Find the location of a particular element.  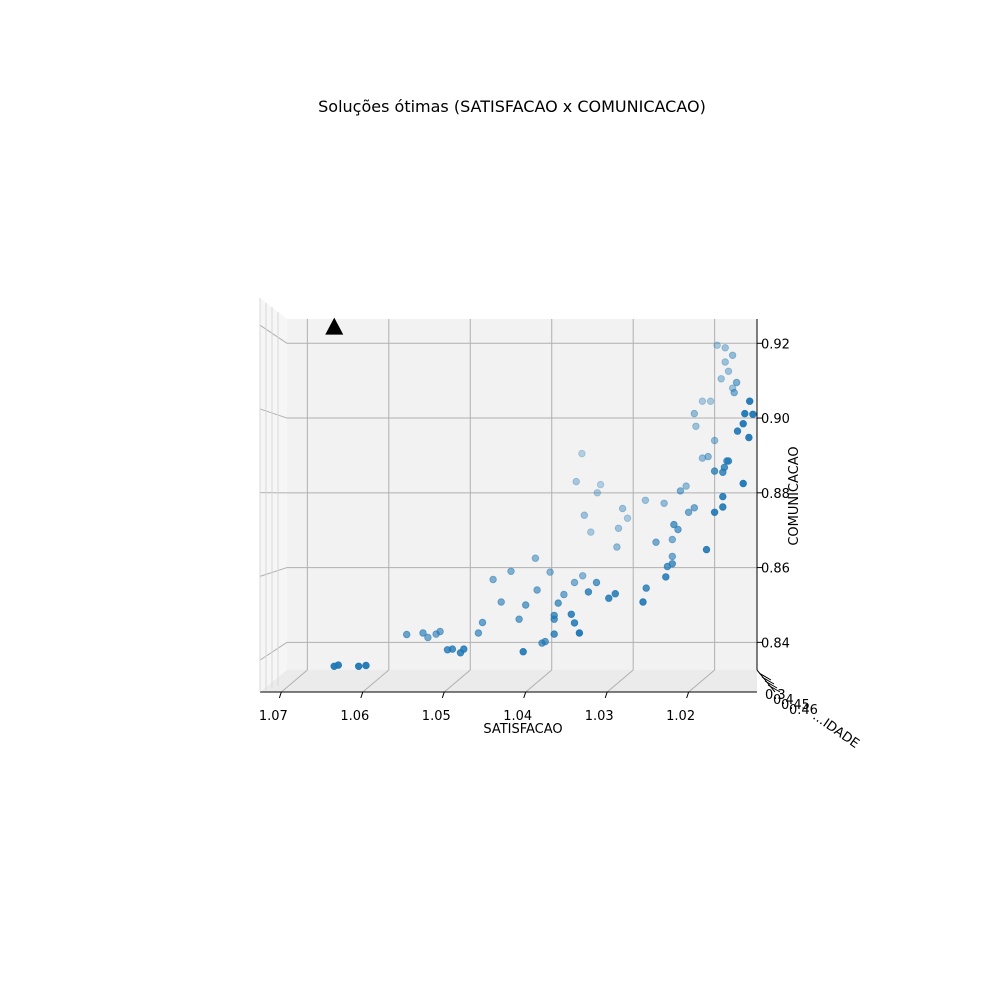

y-tick-label: 0.86 is located at coordinates (775, 569).